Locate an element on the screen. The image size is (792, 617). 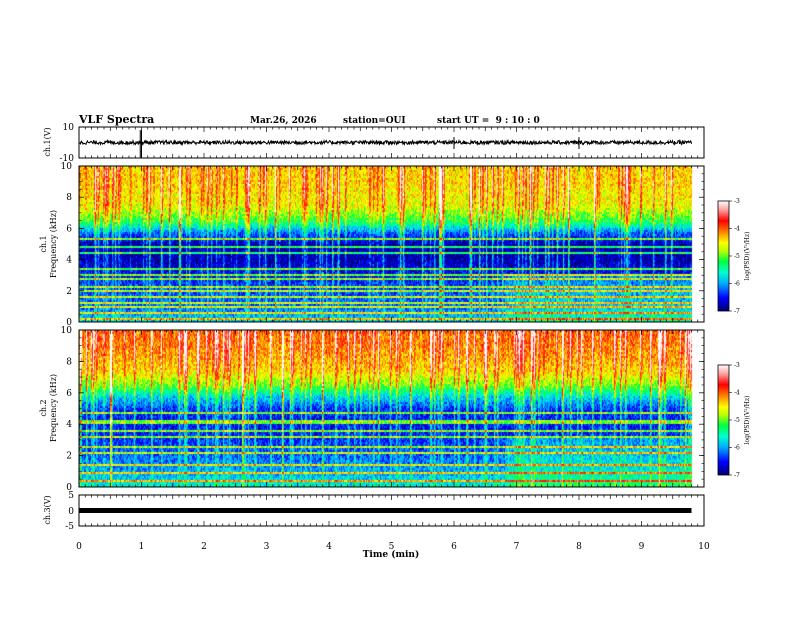
figure-title: VLF Spectra is located at coordinates (116, 119).